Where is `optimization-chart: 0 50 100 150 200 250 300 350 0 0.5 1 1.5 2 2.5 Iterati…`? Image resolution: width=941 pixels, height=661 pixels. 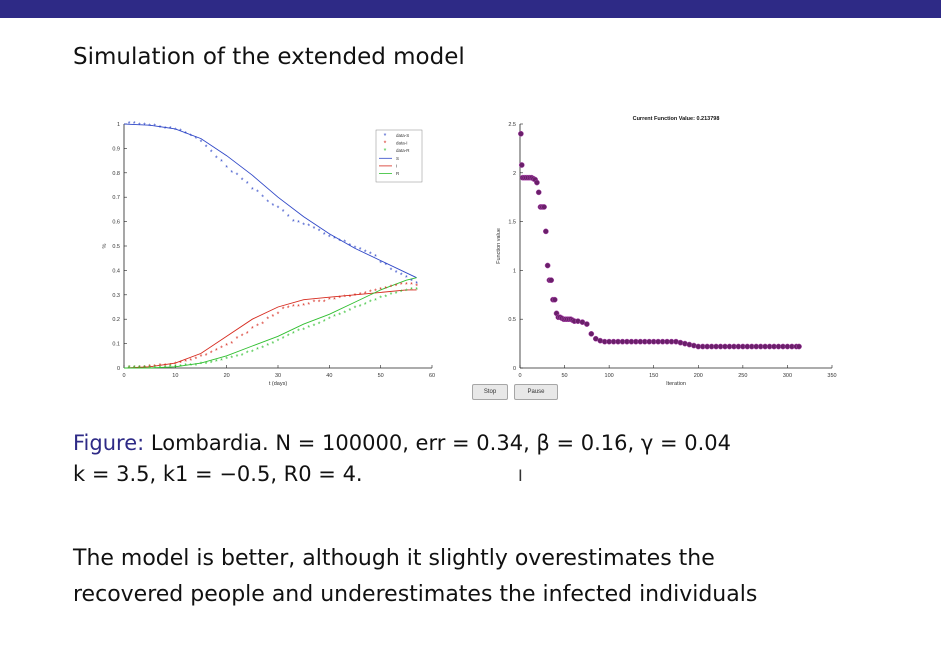 optimization-chart: 0 50 100 150 200 250 300 350 0 0.5 1 1.5 2 2.5 Iterati… is located at coordinates (666, 251).